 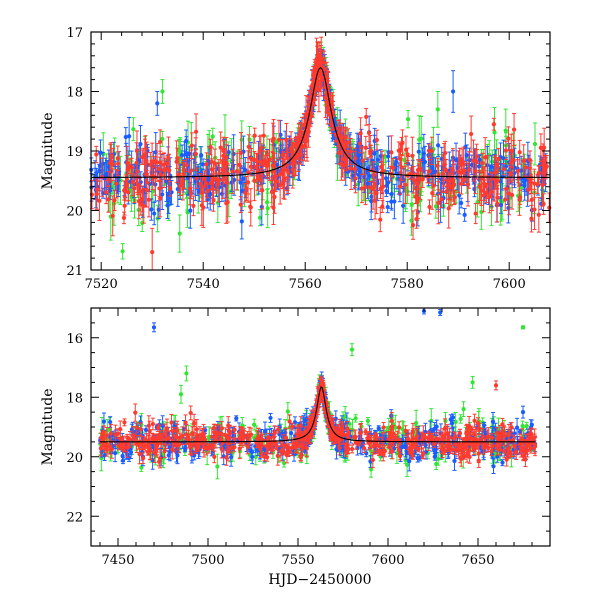 I want to click on top-x-tick-label: 7600, so click(x=509, y=284).